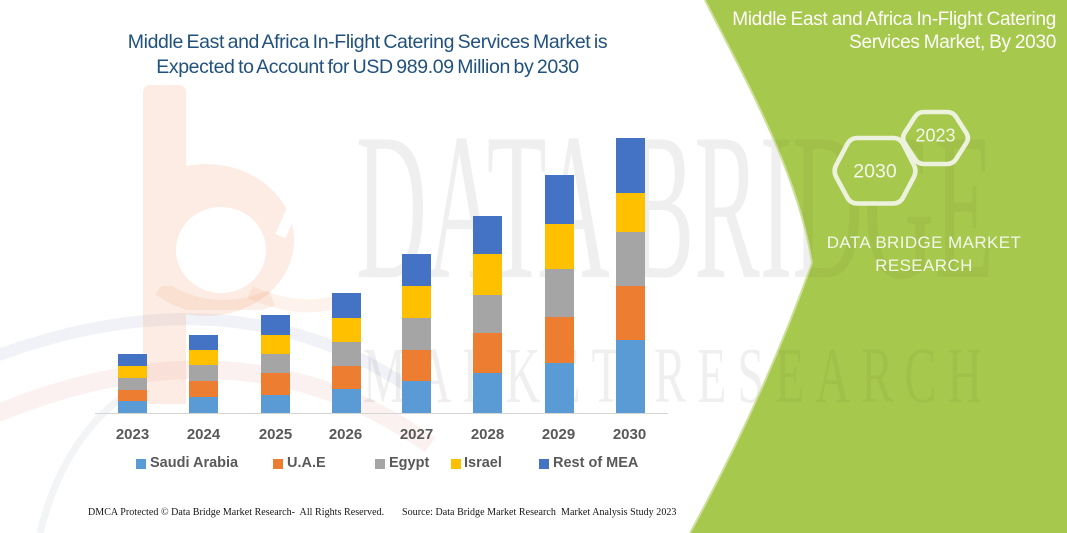 This screenshot has height=533, width=1067. I want to click on svg-text: 2030, so click(875, 172).